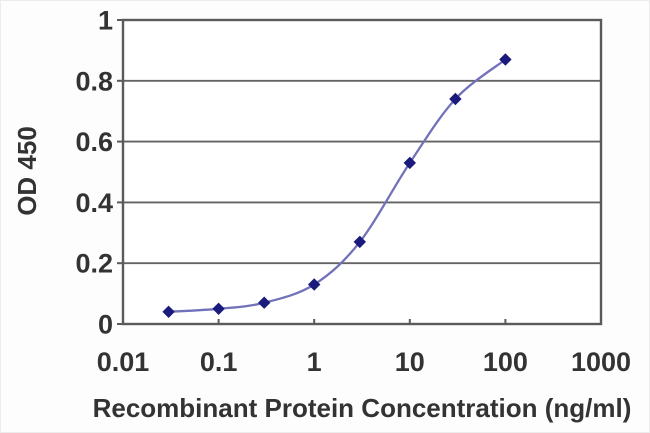 The width and height of the screenshot is (650, 433). What do you see at coordinates (505, 59) in the screenshot?
I see `data-point-100ng` at bounding box center [505, 59].